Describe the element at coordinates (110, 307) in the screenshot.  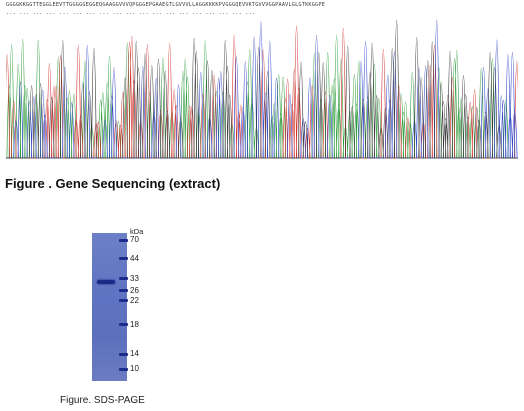
I see `gel-lane` at that location.